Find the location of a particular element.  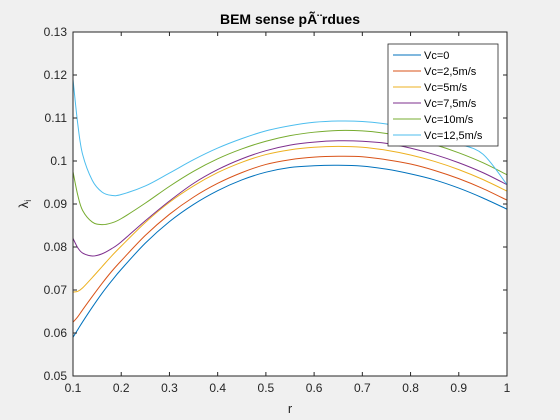

x-tick-label: 0.6 is located at coordinates (314, 388).